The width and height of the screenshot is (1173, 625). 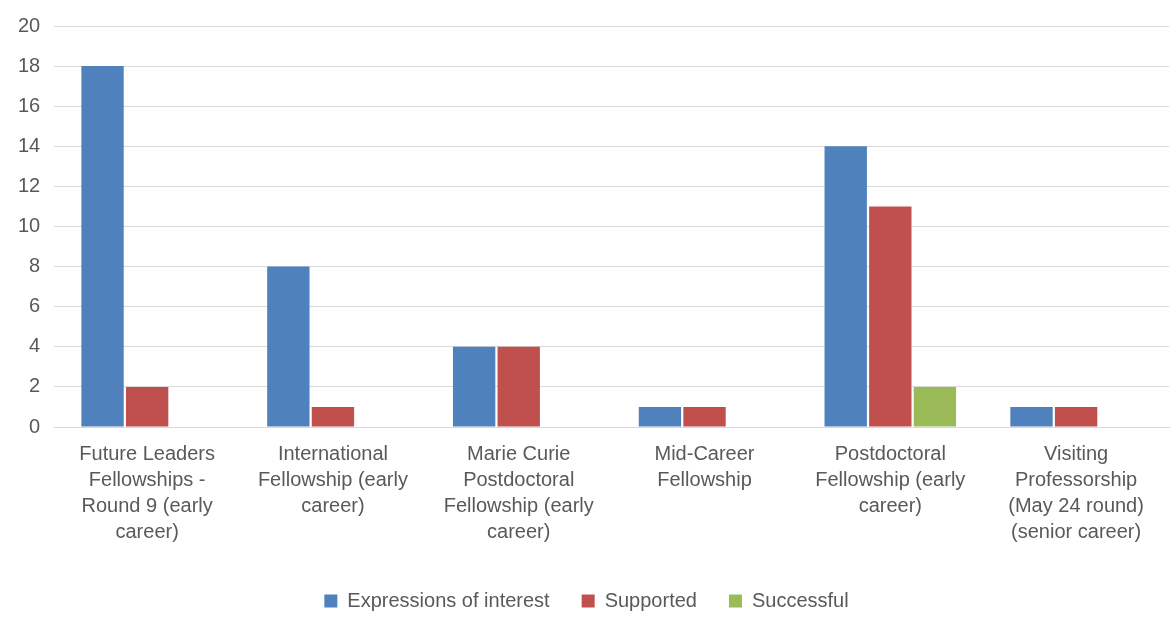 What do you see at coordinates (518, 491) in the screenshot?
I see `x-tick-label: Marie Curie Postdoctoral Fellowship (early career)` at bounding box center [518, 491].